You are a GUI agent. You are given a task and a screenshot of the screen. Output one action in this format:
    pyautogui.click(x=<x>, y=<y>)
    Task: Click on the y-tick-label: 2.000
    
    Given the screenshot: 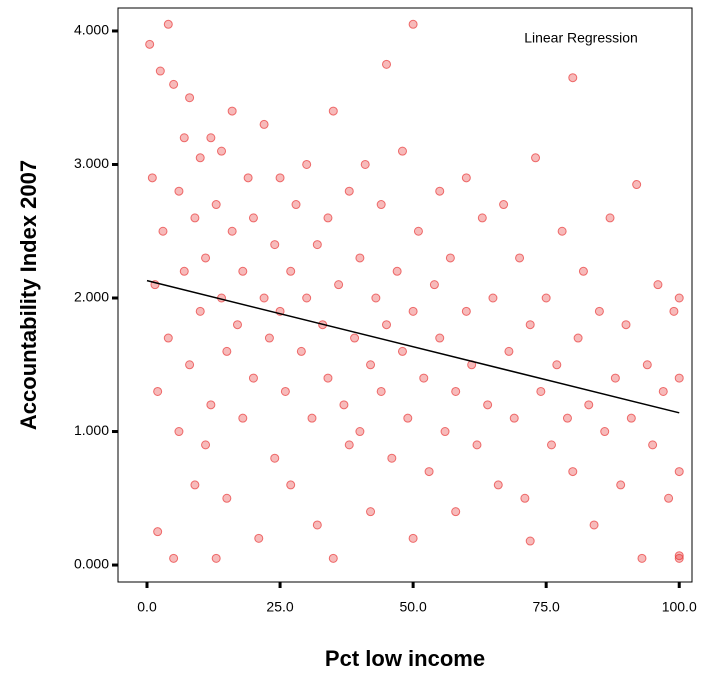 What is the action you would take?
    pyautogui.click(x=91, y=297)
    